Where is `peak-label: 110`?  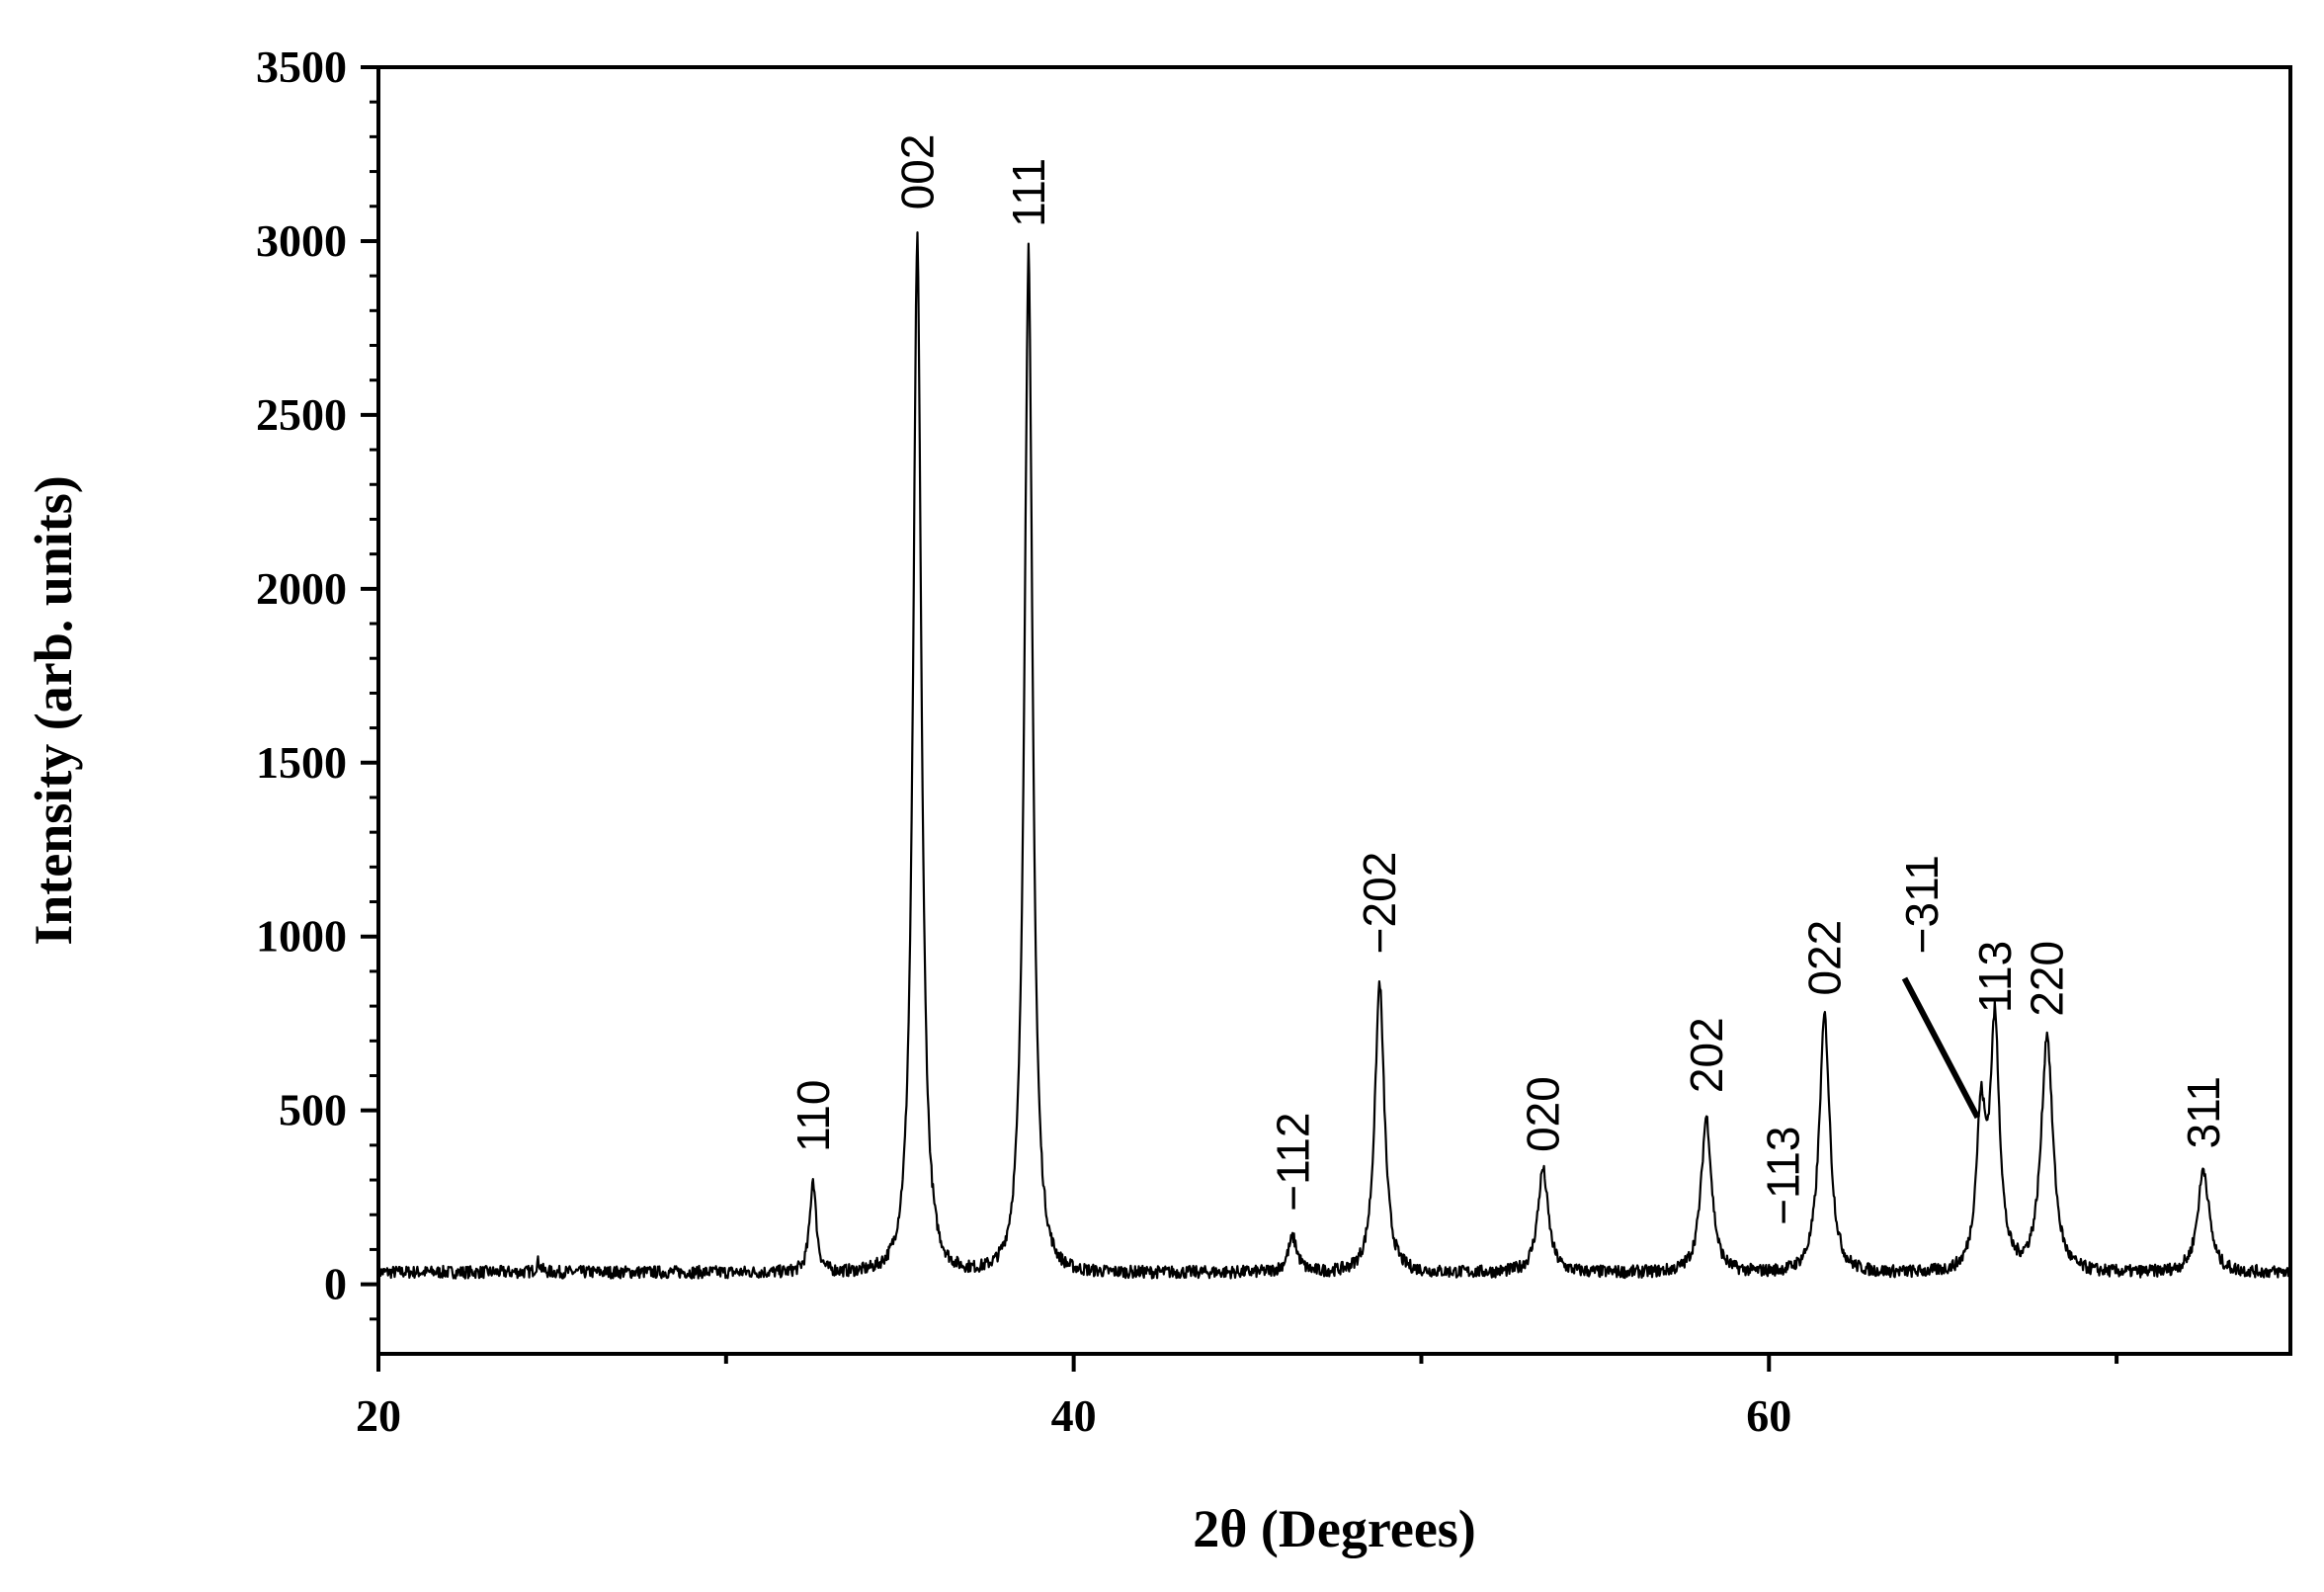
peak-label: 110 is located at coordinates (813, 1116).